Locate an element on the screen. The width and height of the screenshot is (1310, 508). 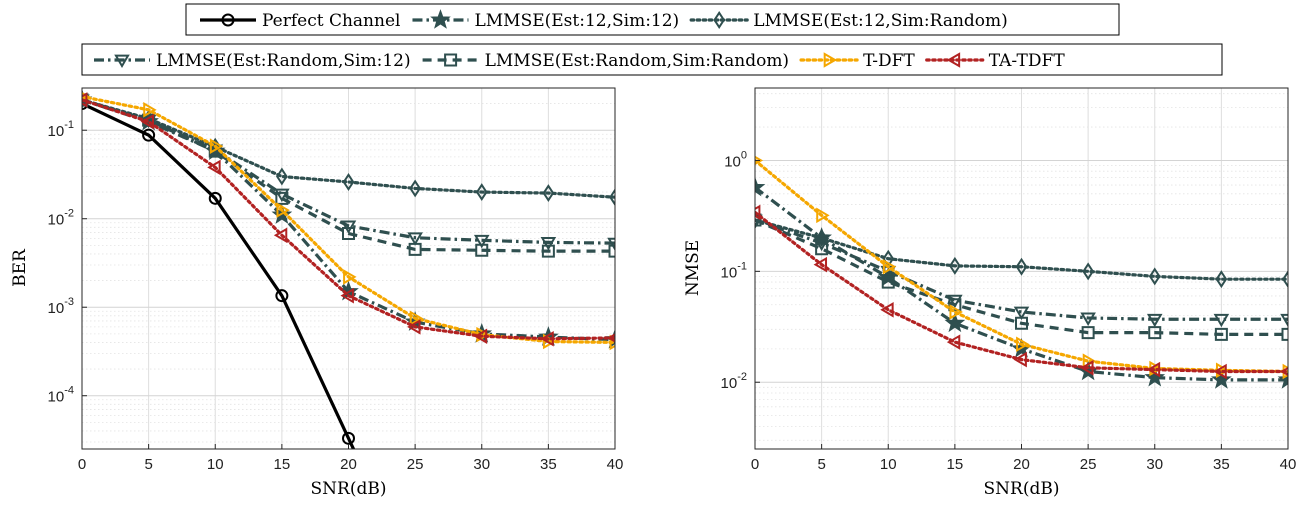
legend-item-ta-tdft: TA-TDFT is located at coordinates (995, 61).